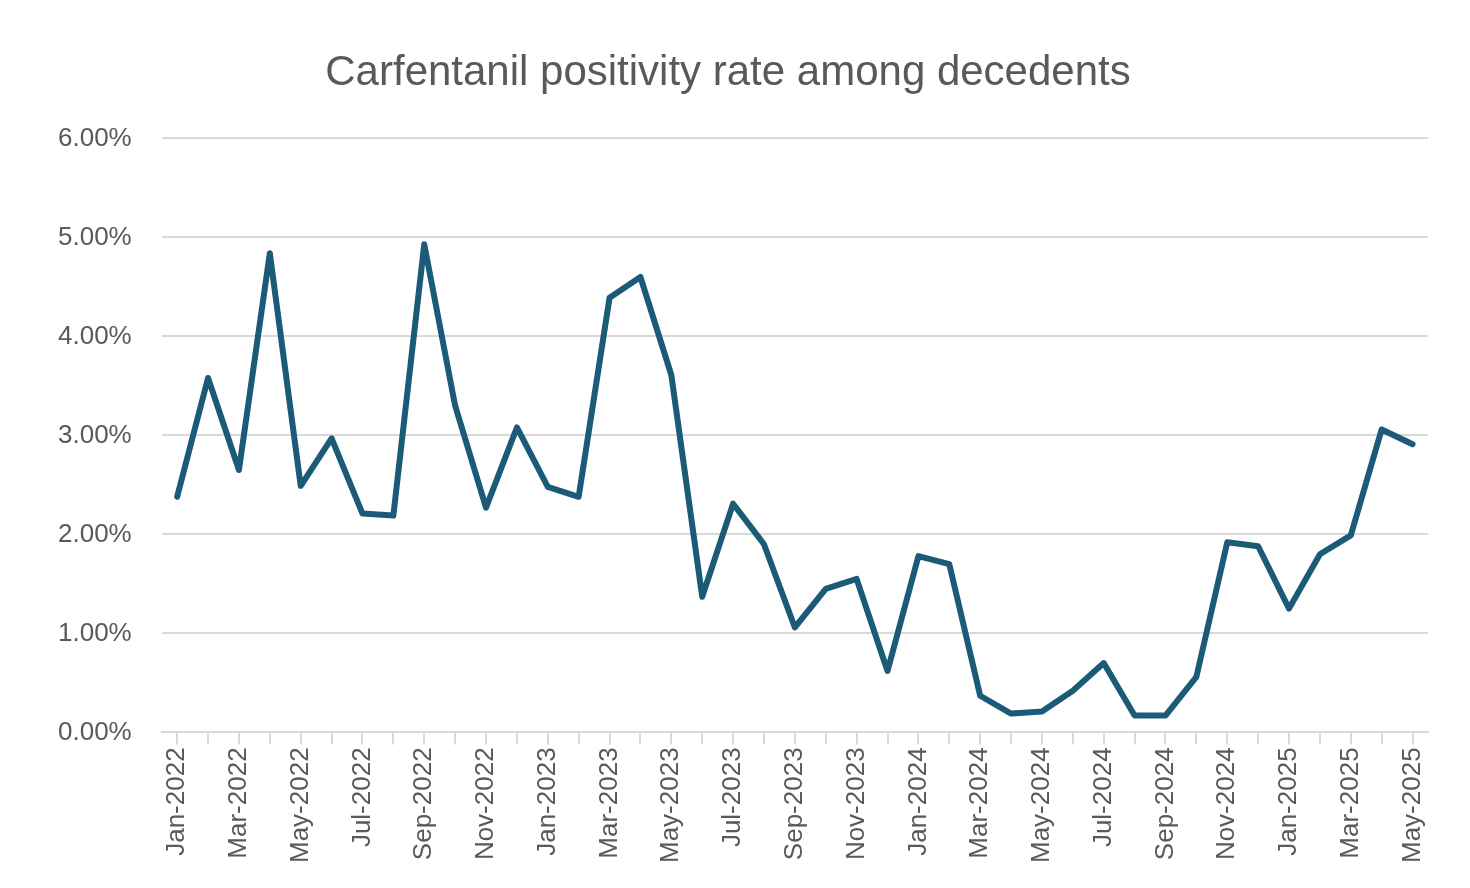  I want to click on x-tick-label: May-2022, so click(298, 805).